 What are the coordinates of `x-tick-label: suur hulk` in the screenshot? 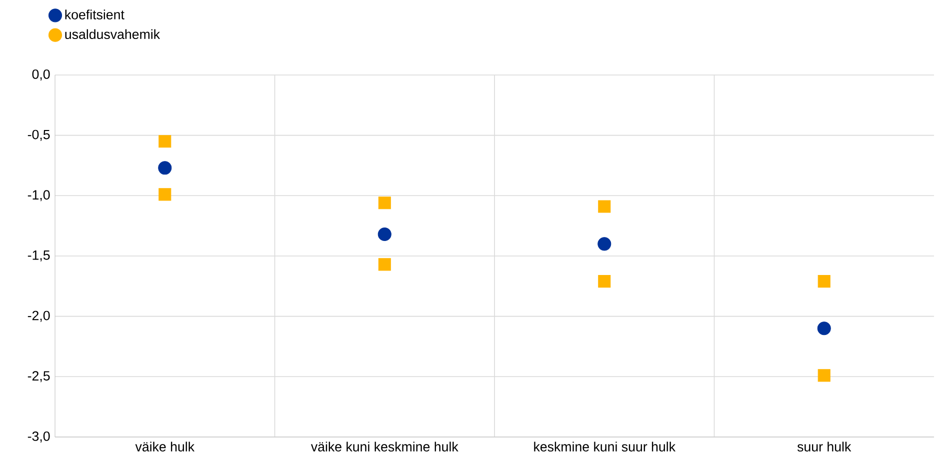 It's located at (824, 447).